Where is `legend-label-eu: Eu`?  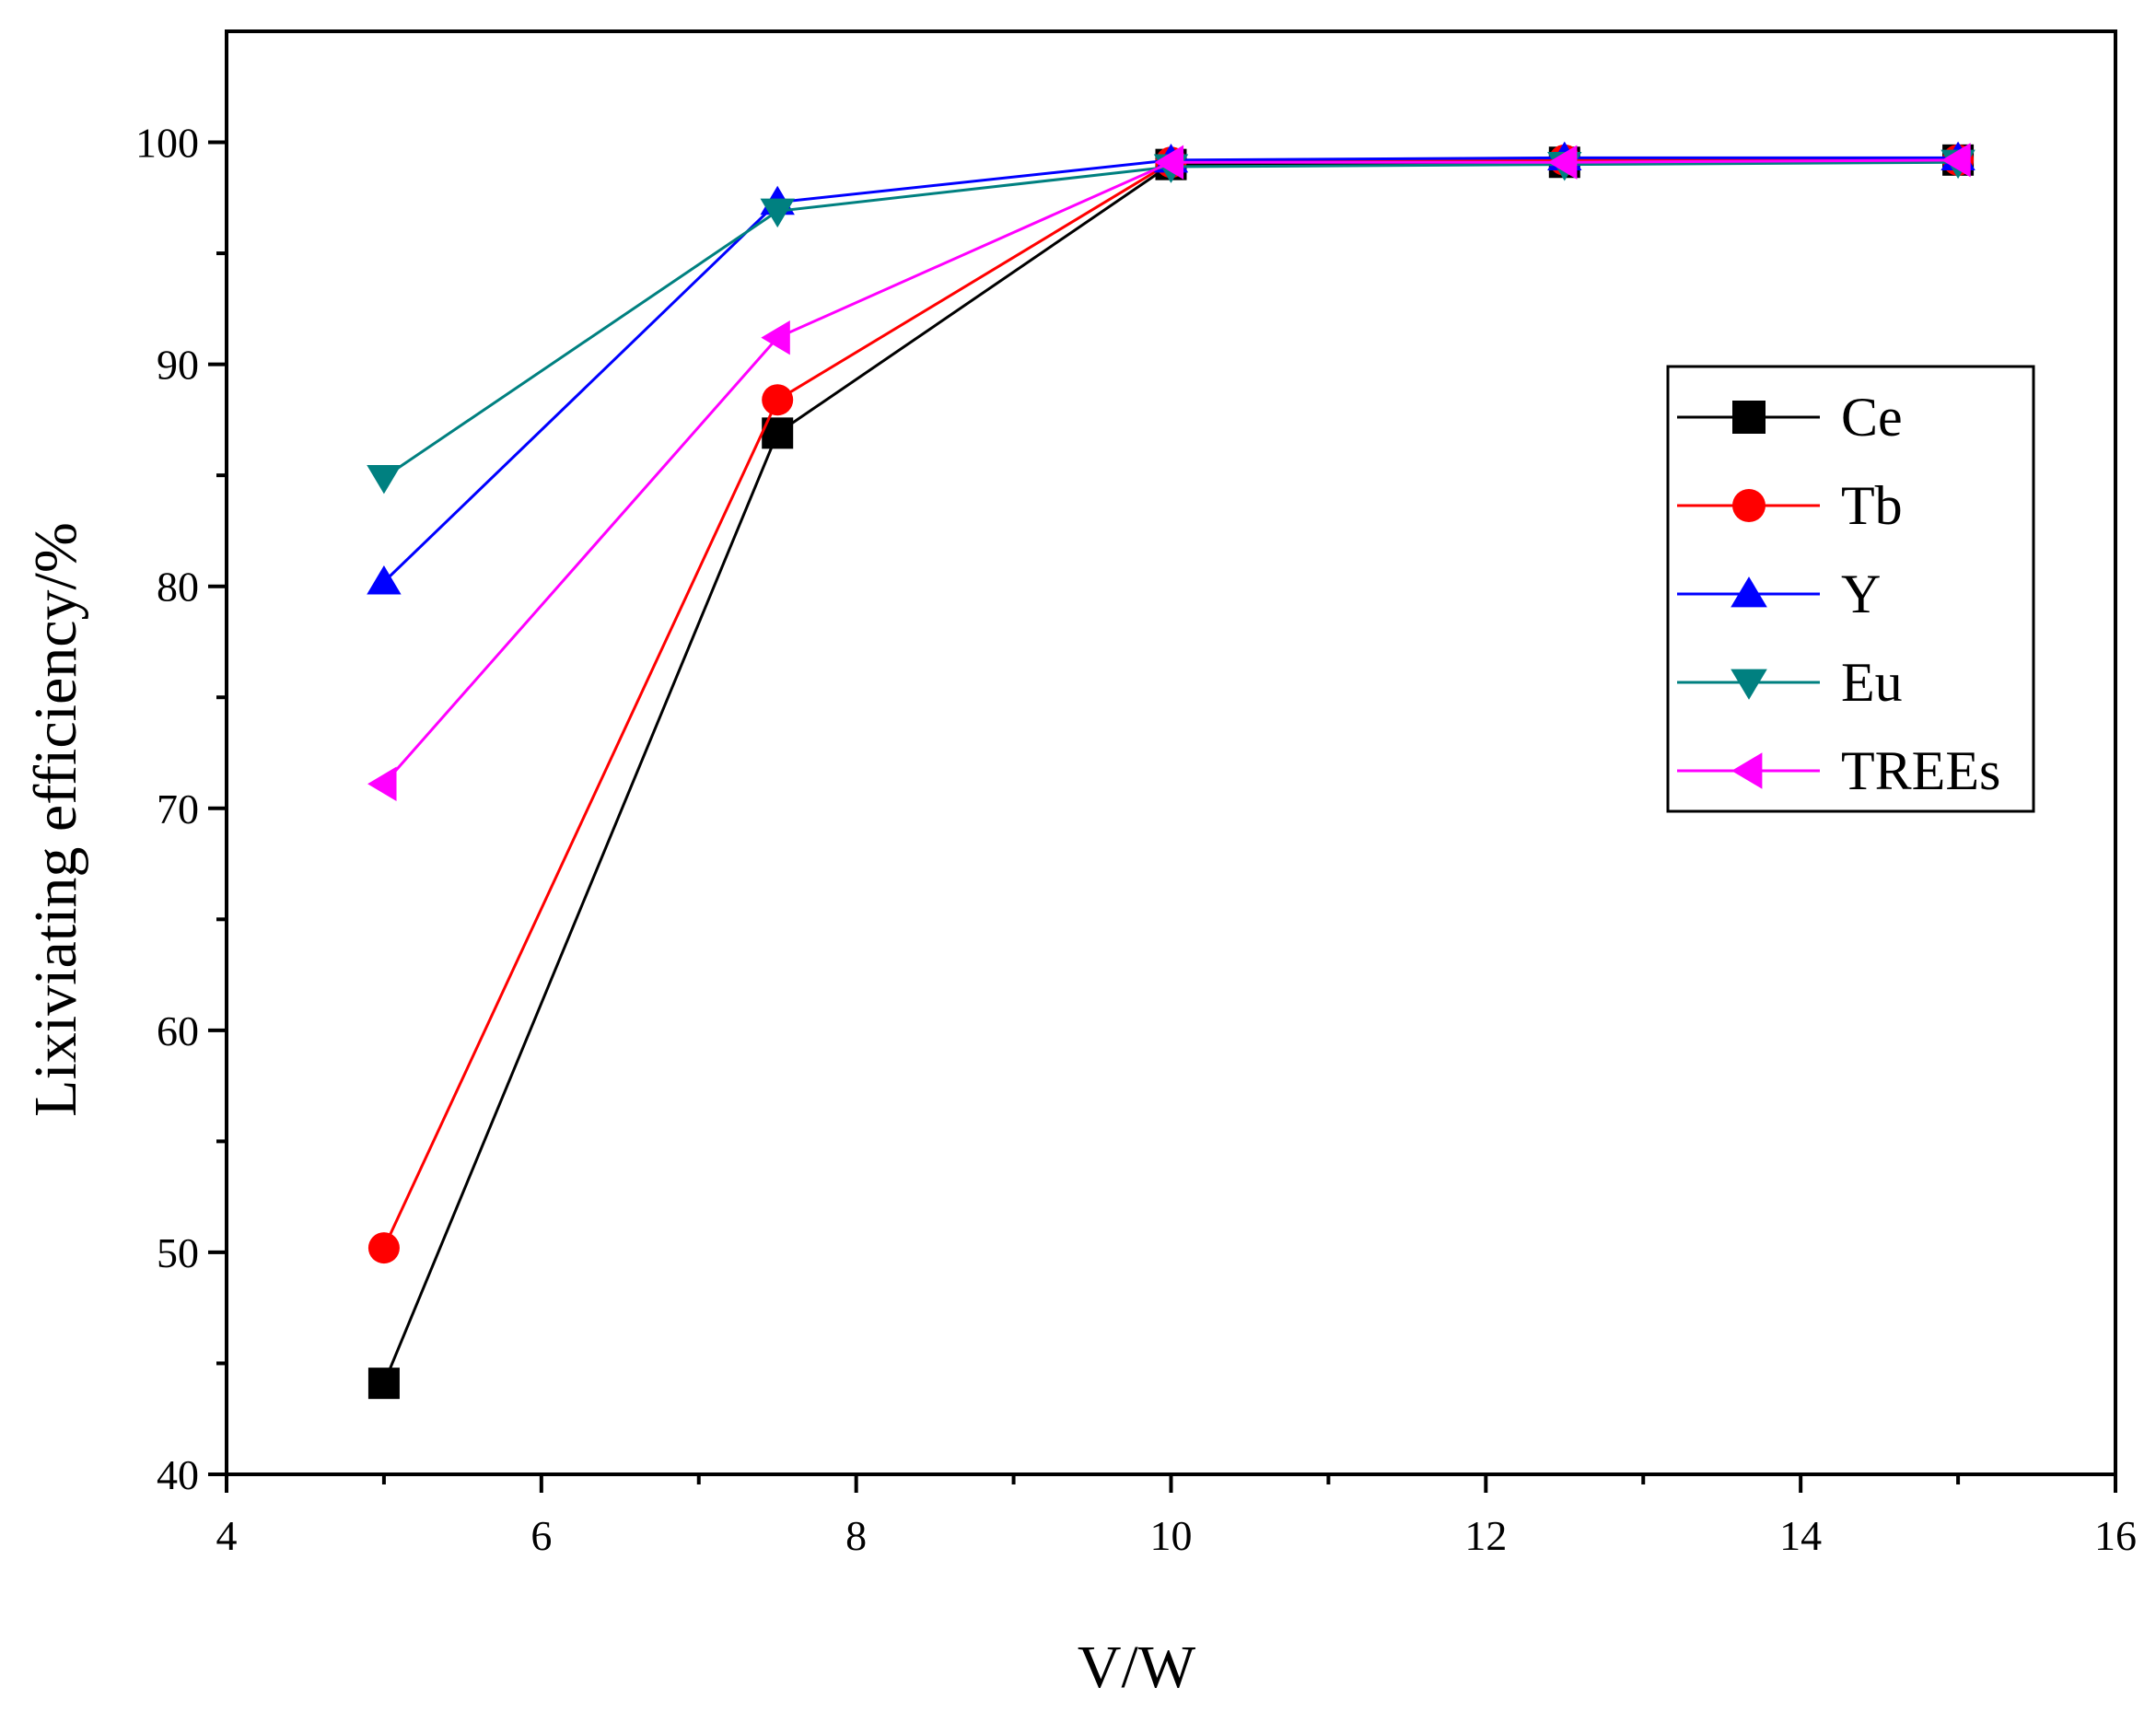 legend-label-eu: Eu is located at coordinates (1872, 683).